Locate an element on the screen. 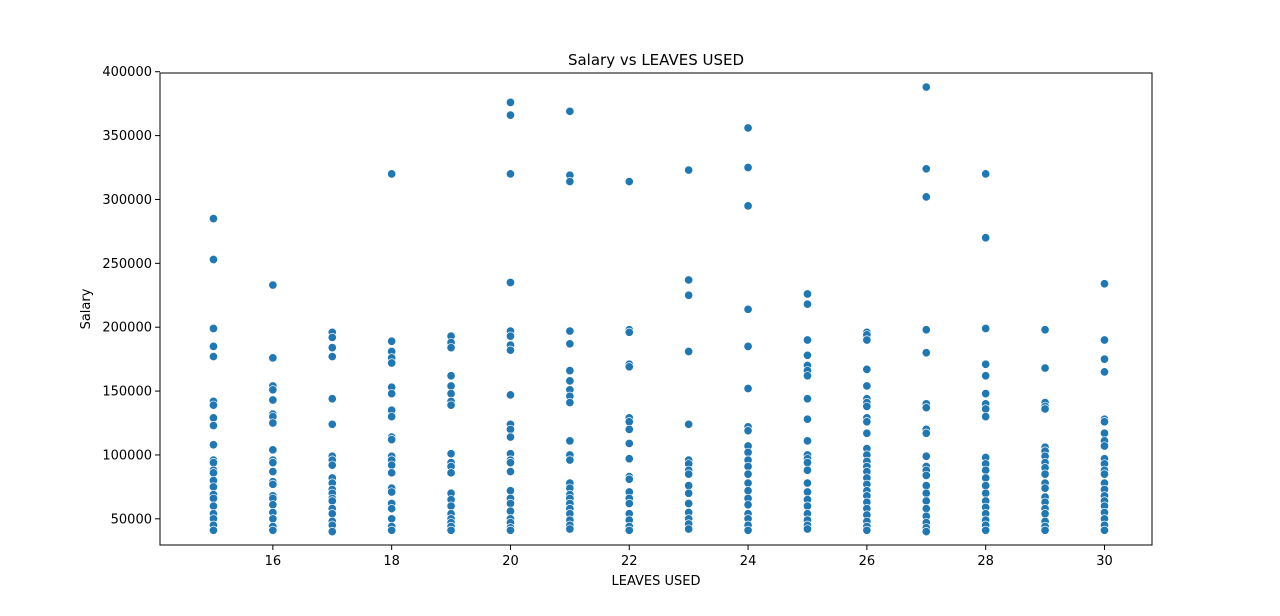  x-tick-label: 26 is located at coordinates (867, 561).